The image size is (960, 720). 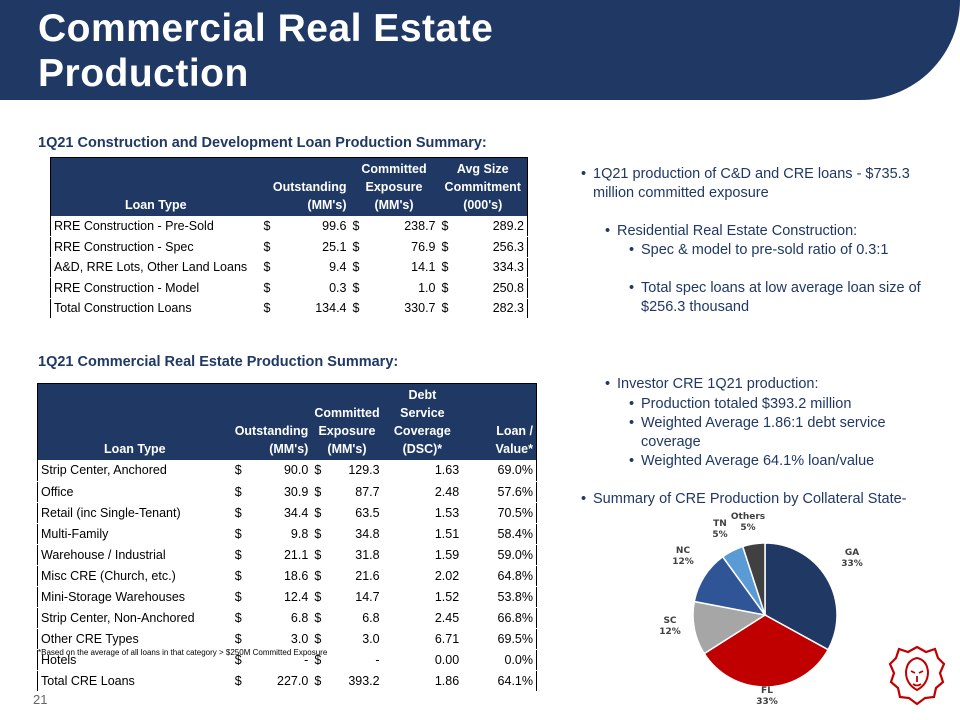 I want to click on cell-value: 21.6, so click(x=354, y=576).